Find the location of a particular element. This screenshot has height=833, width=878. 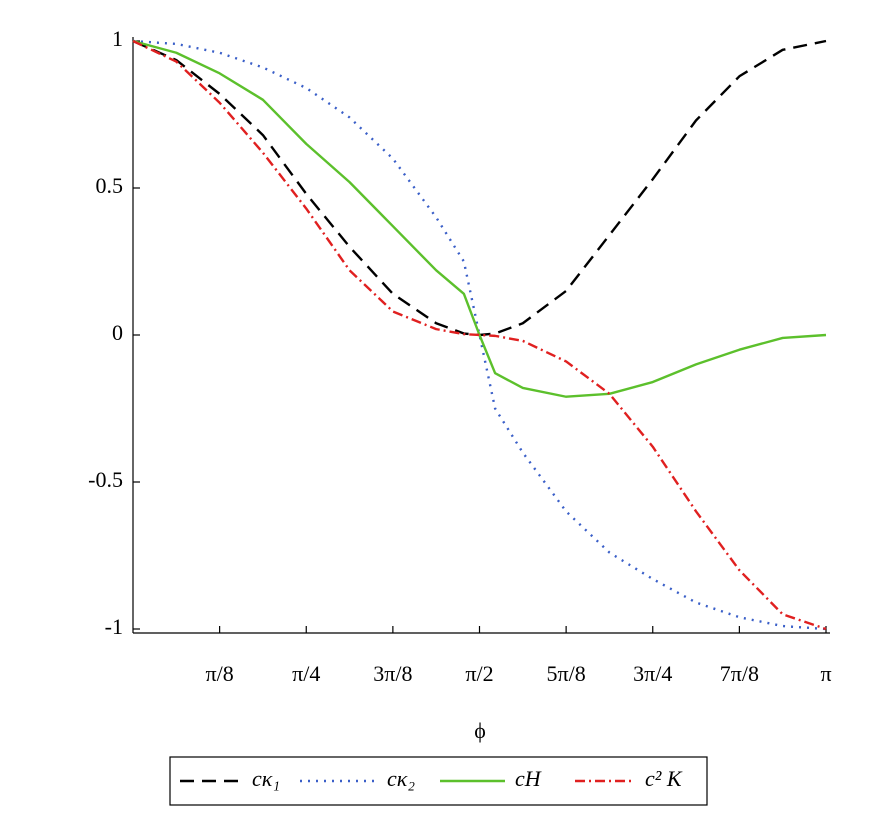

x-tick-label: 7π/8 is located at coordinates (739, 673).